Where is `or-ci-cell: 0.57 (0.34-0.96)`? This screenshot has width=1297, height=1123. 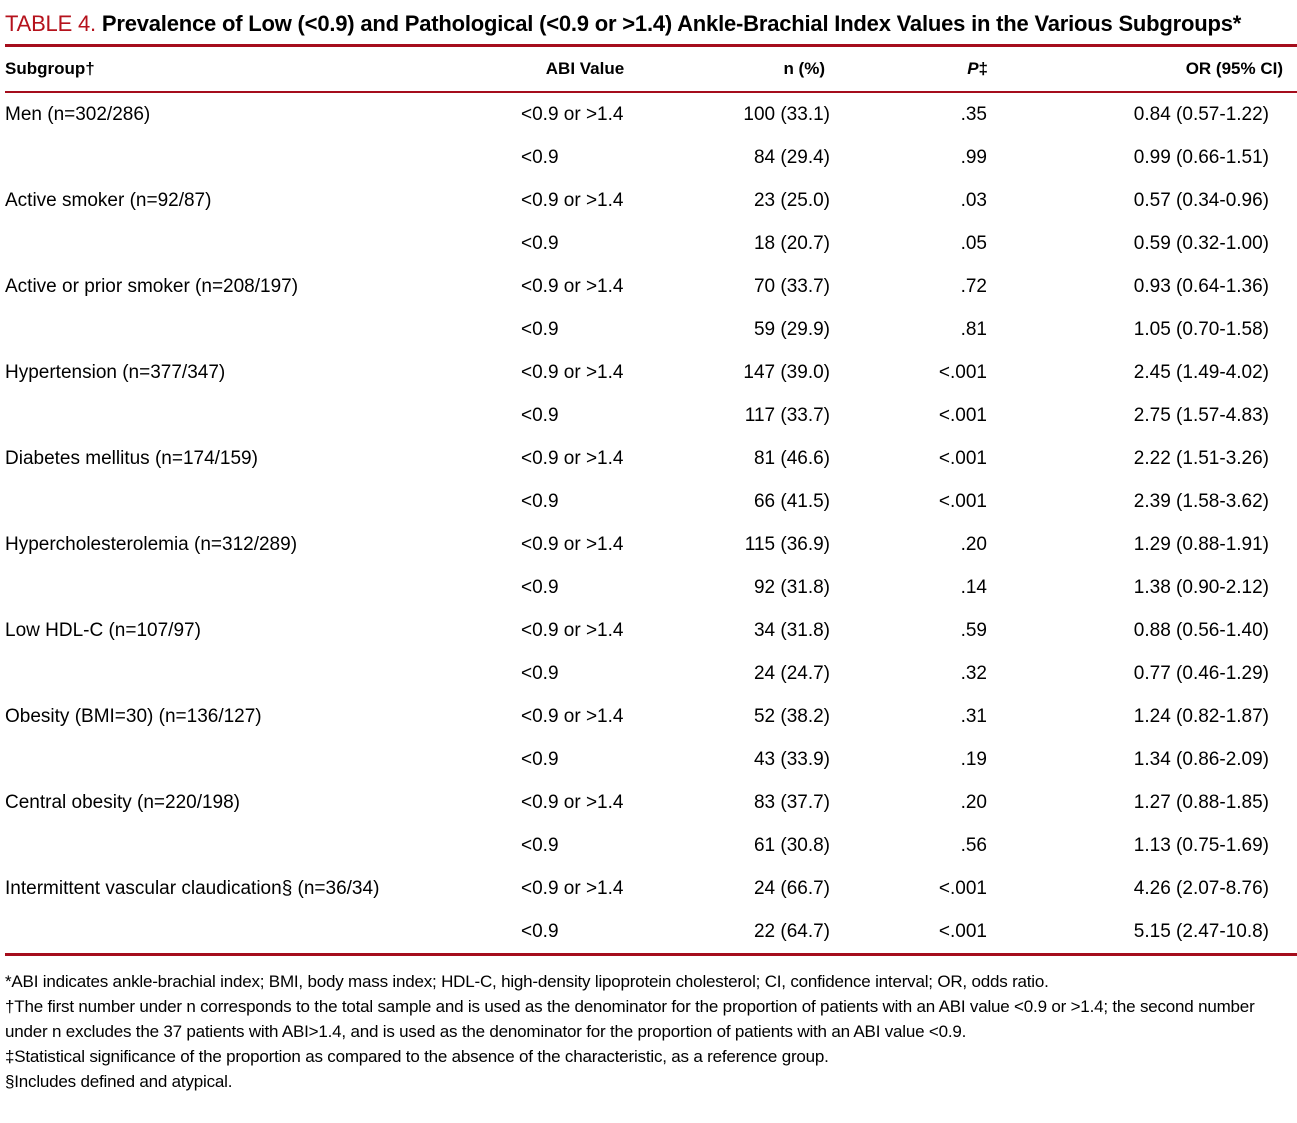 or-ci-cell: 0.57 (0.34-0.96) is located at coordinates (1201, 200).